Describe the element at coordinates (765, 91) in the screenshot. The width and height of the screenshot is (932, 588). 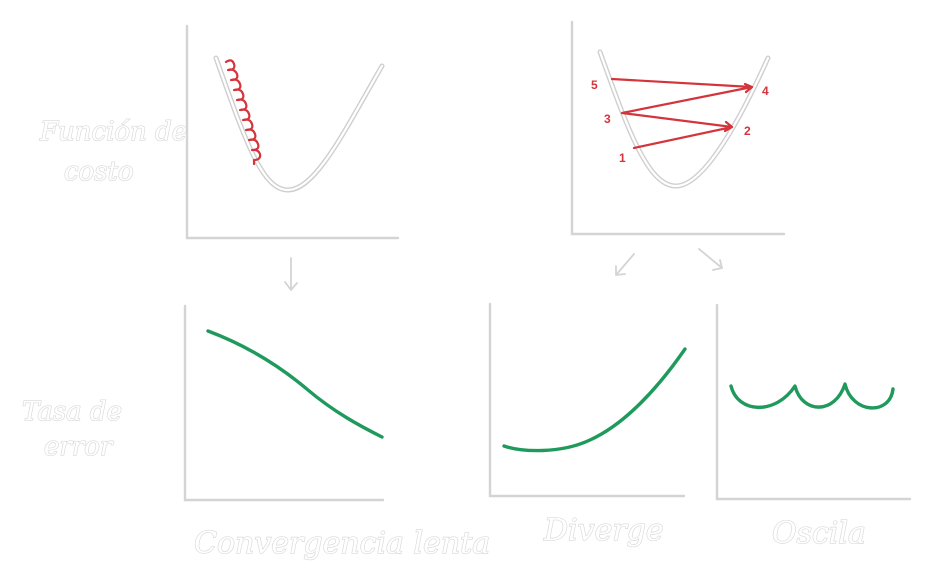
I see `step-number-4: 4` at that location.